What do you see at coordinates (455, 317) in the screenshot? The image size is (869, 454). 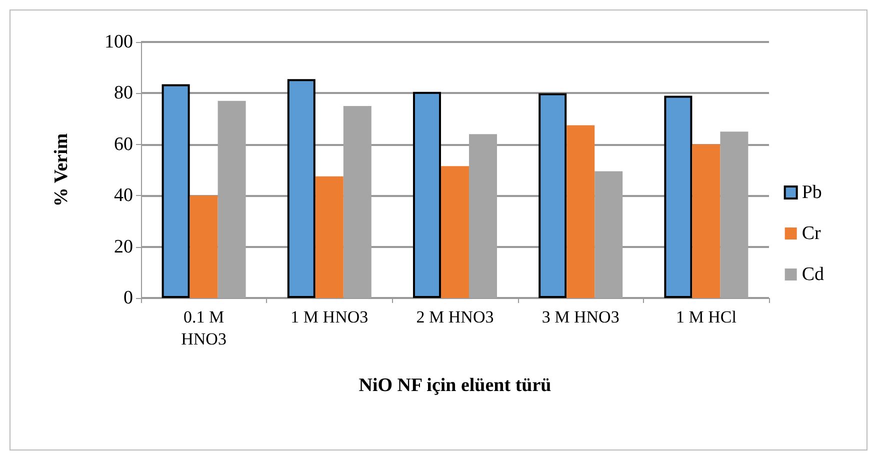 I see `x-tick-label: 2 M HNO3` at bounding box center [455, 317].